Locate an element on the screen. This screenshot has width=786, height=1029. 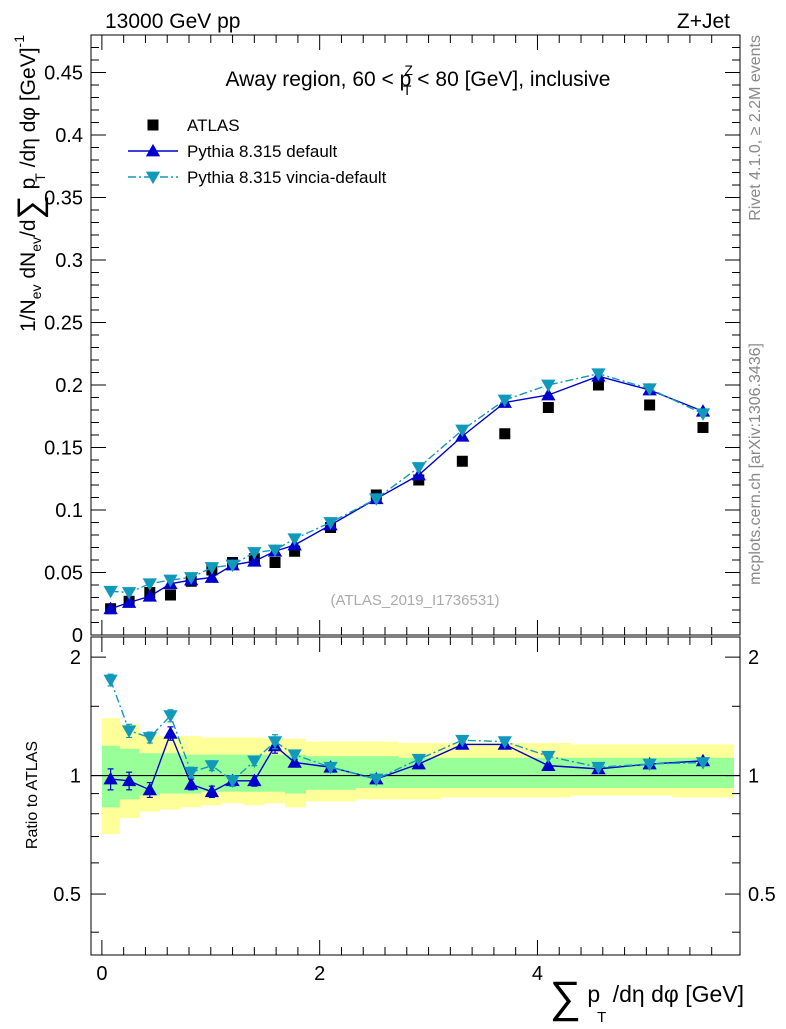
y-tick-label: 0.25 is located at coordinates (63, 324).